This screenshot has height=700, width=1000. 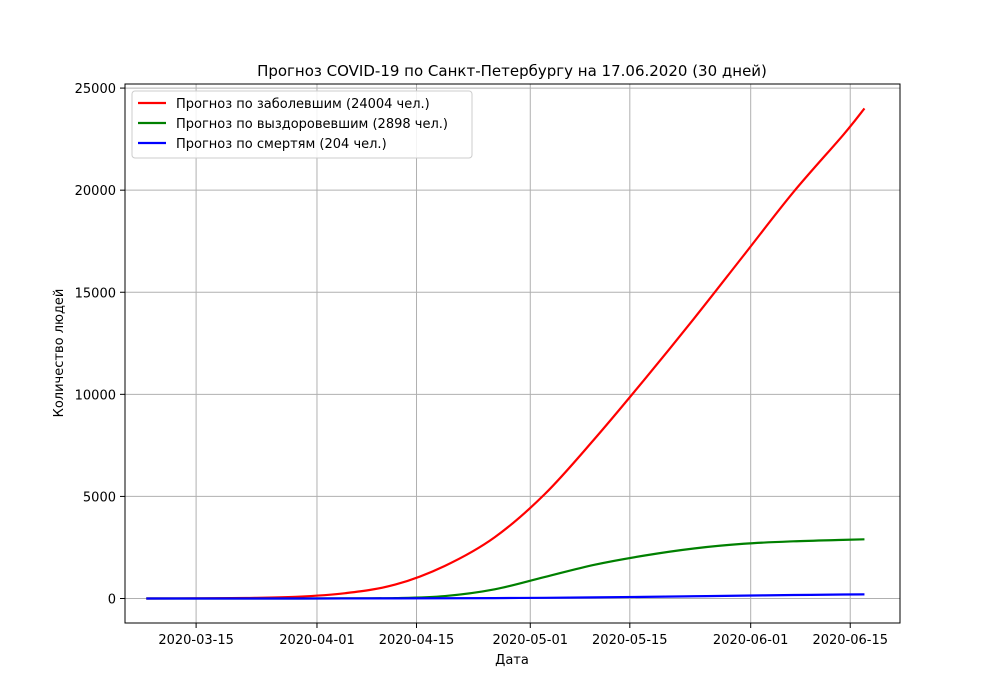 I want to click on y-tick-label: 25000, so click(x=95, y=89).